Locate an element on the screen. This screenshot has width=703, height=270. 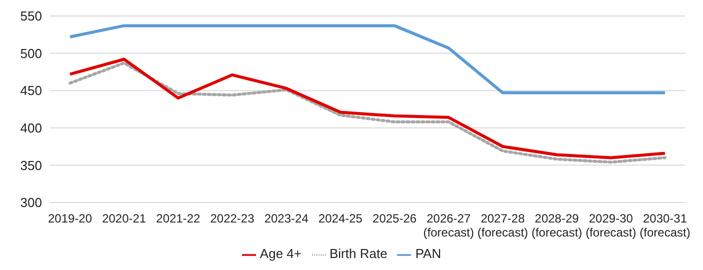
x-tick-label: 2024-25 is located at coordinates (340, 218).